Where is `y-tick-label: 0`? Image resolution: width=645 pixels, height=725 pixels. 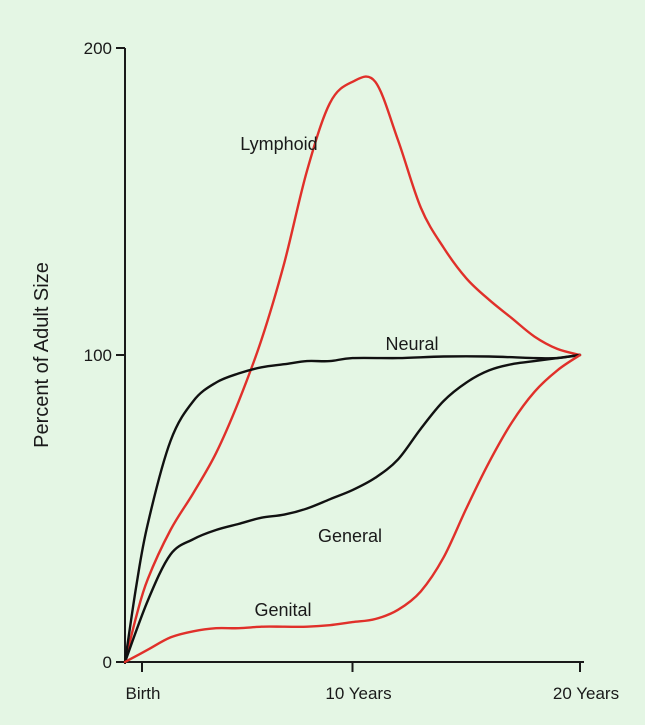
y-tick-label: 0 is located at coordinates (107, 662).